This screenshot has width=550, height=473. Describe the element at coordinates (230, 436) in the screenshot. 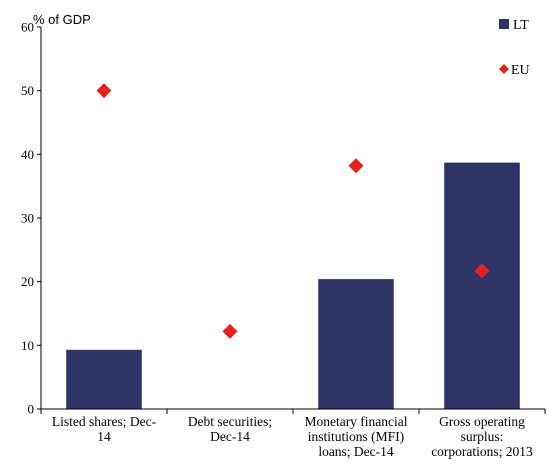

I see `x-category-label-line: Dec-14` at that location.